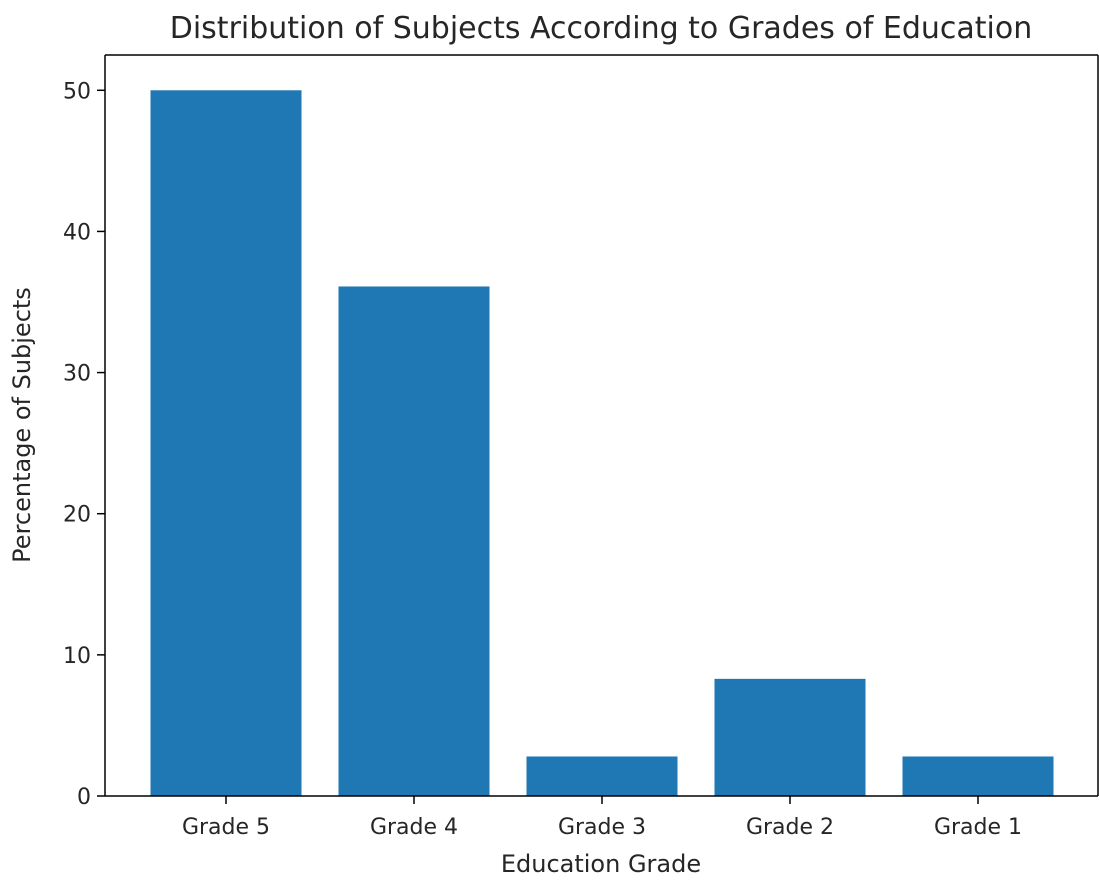  I want to click on x-tick-label: Grade 1, so click(978, 827).